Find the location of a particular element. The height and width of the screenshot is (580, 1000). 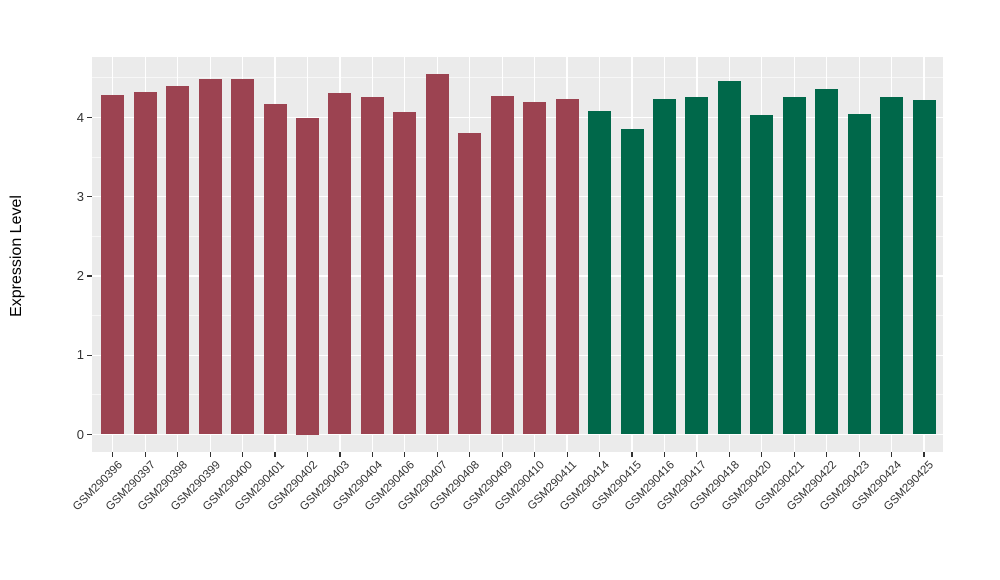

bar-GSM290424 is located at coordinates (892, 265).